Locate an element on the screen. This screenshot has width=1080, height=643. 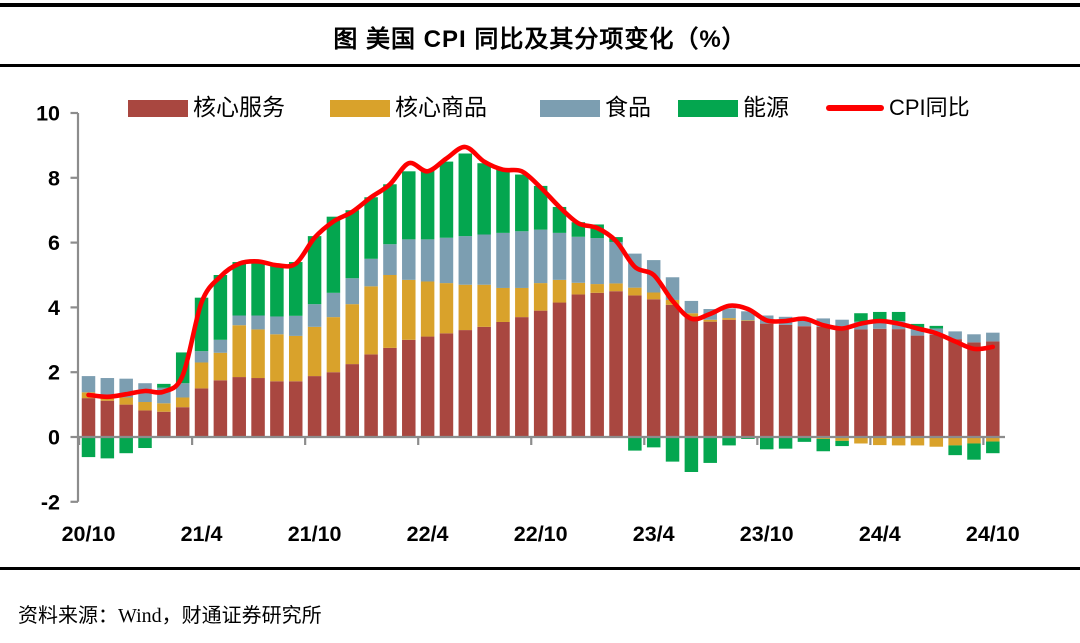
legend-item-energy: 能源 is located at coordinates (733, 108).